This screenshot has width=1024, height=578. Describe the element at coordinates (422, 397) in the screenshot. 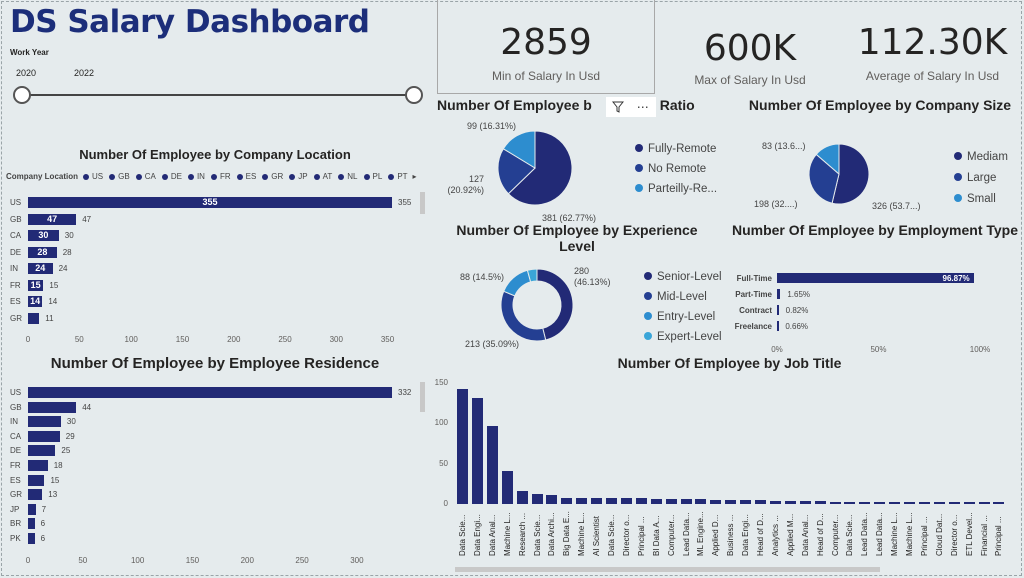

I see `residence-scrollbar` at that location.